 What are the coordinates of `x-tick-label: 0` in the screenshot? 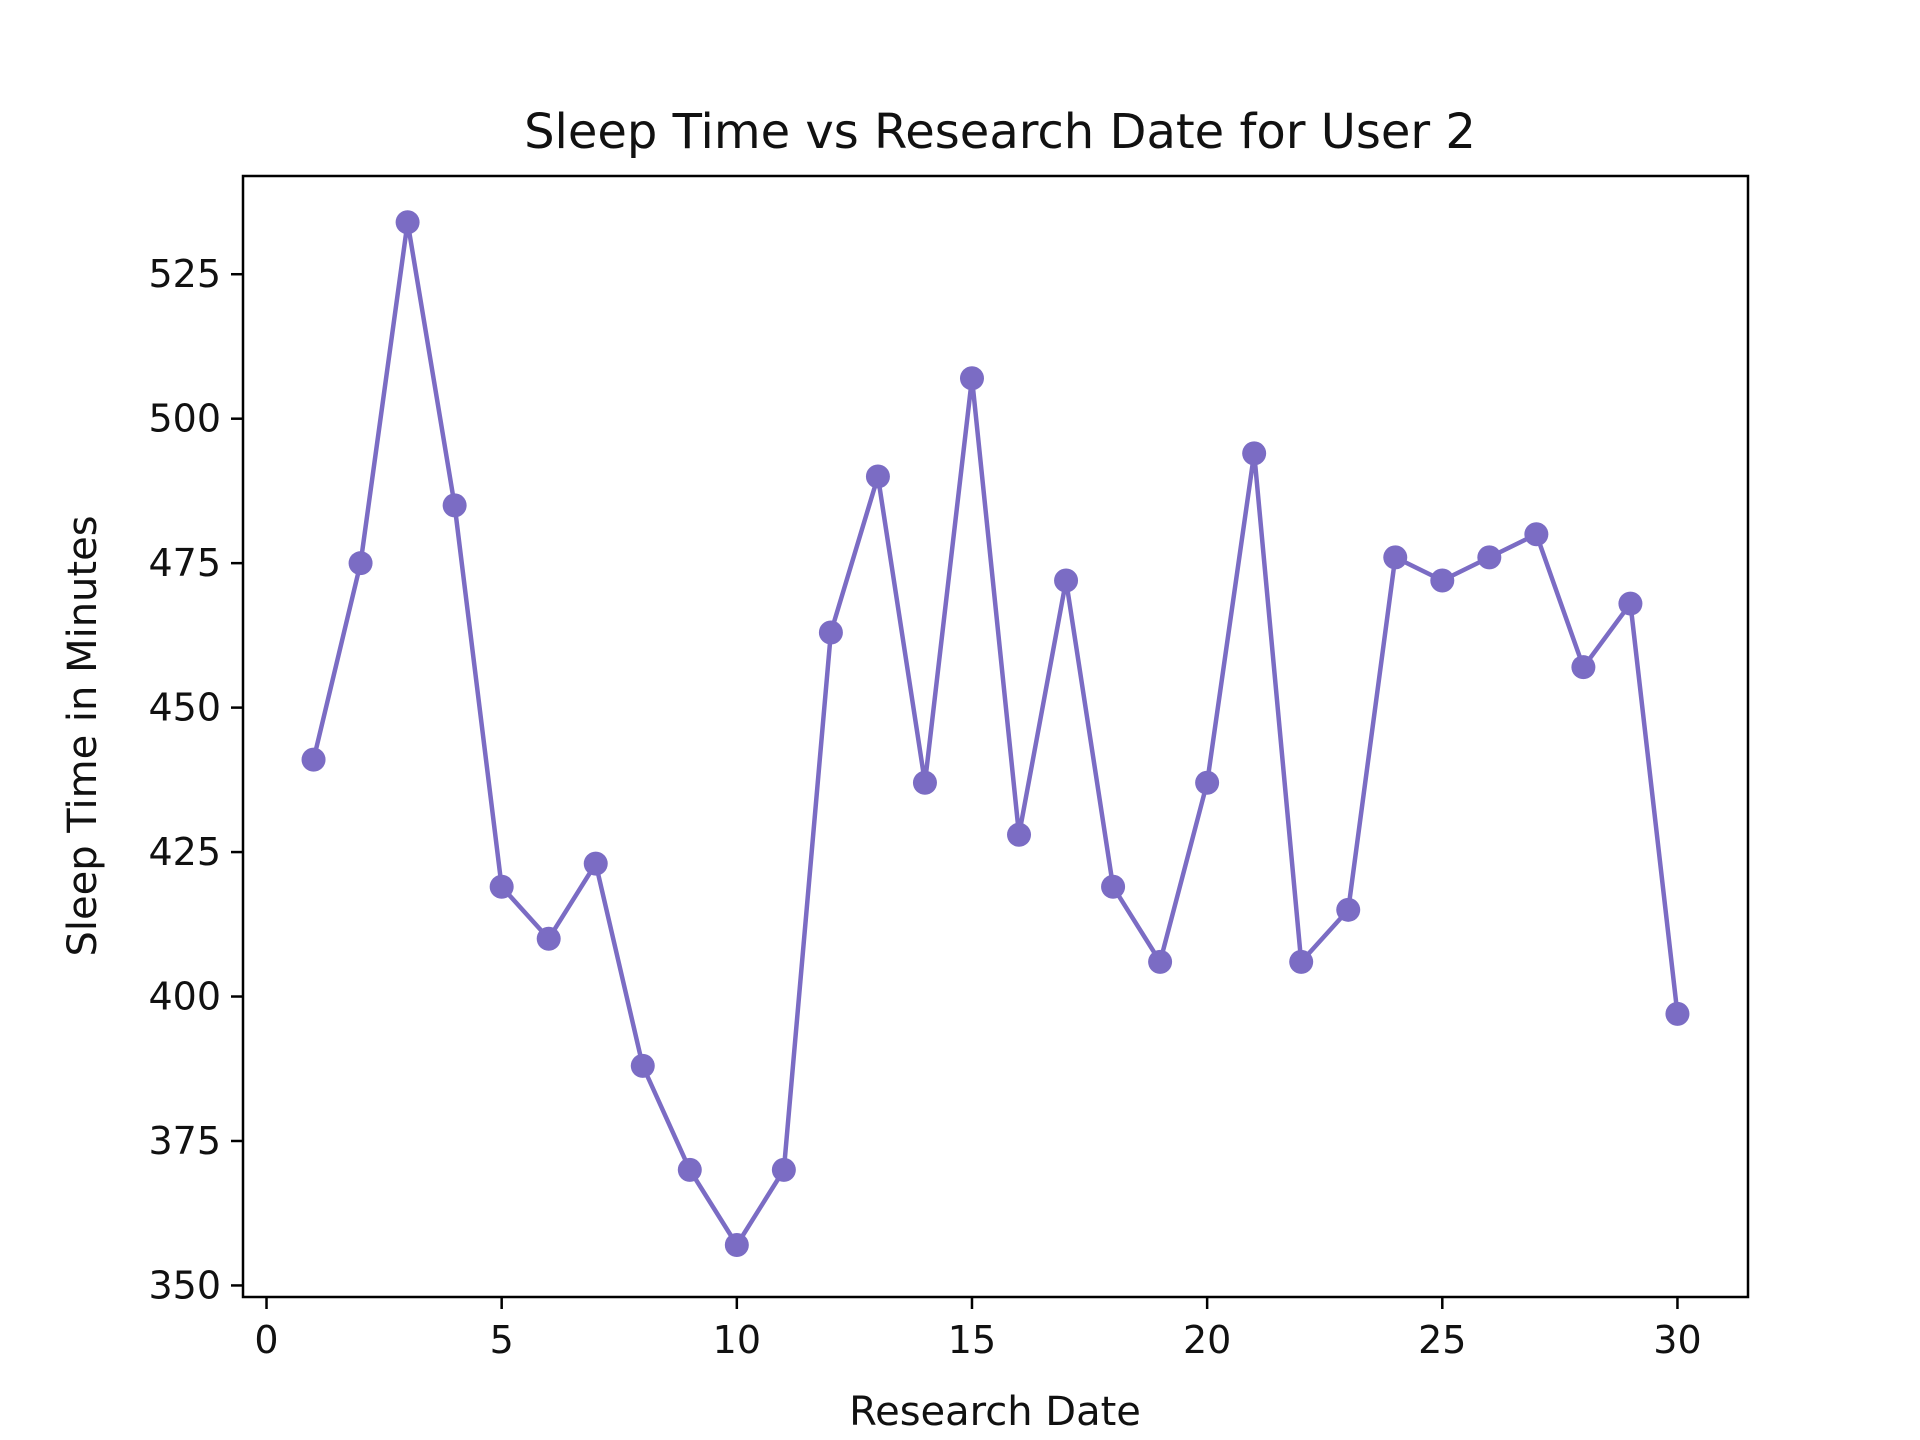 It's located at (266, 1340).